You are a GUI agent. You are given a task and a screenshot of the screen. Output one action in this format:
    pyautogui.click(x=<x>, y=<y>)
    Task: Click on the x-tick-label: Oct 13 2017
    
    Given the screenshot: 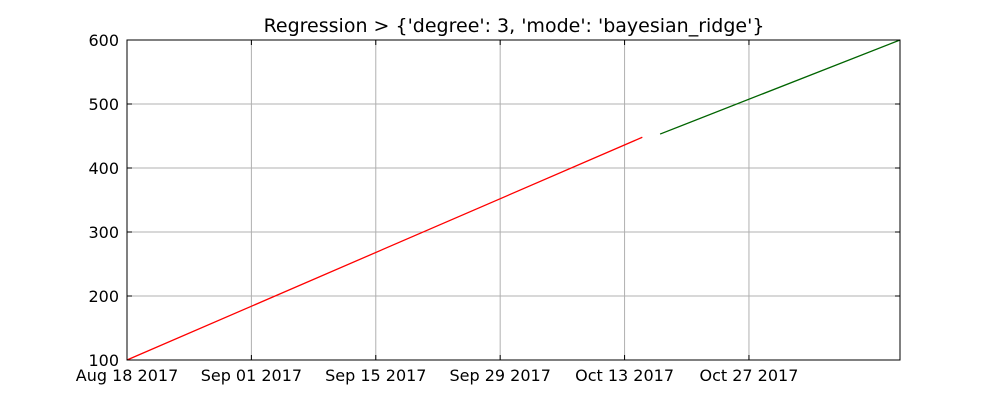 What is the action you would take?
    pyautogui.click(x=624, y=375)
    